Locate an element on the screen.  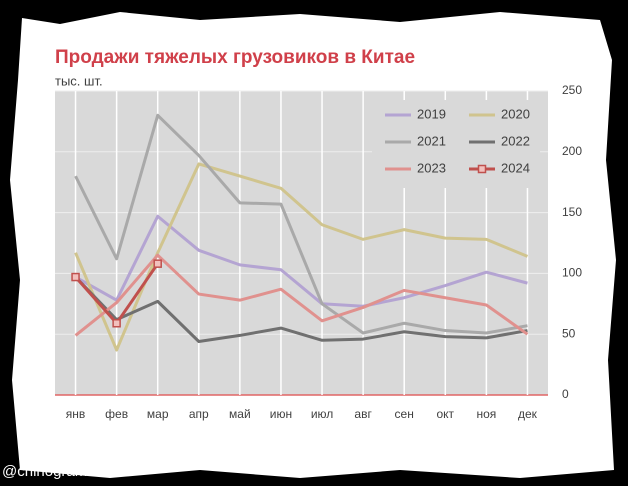
x-tick-label: дек is located at coordinates (528, 414).